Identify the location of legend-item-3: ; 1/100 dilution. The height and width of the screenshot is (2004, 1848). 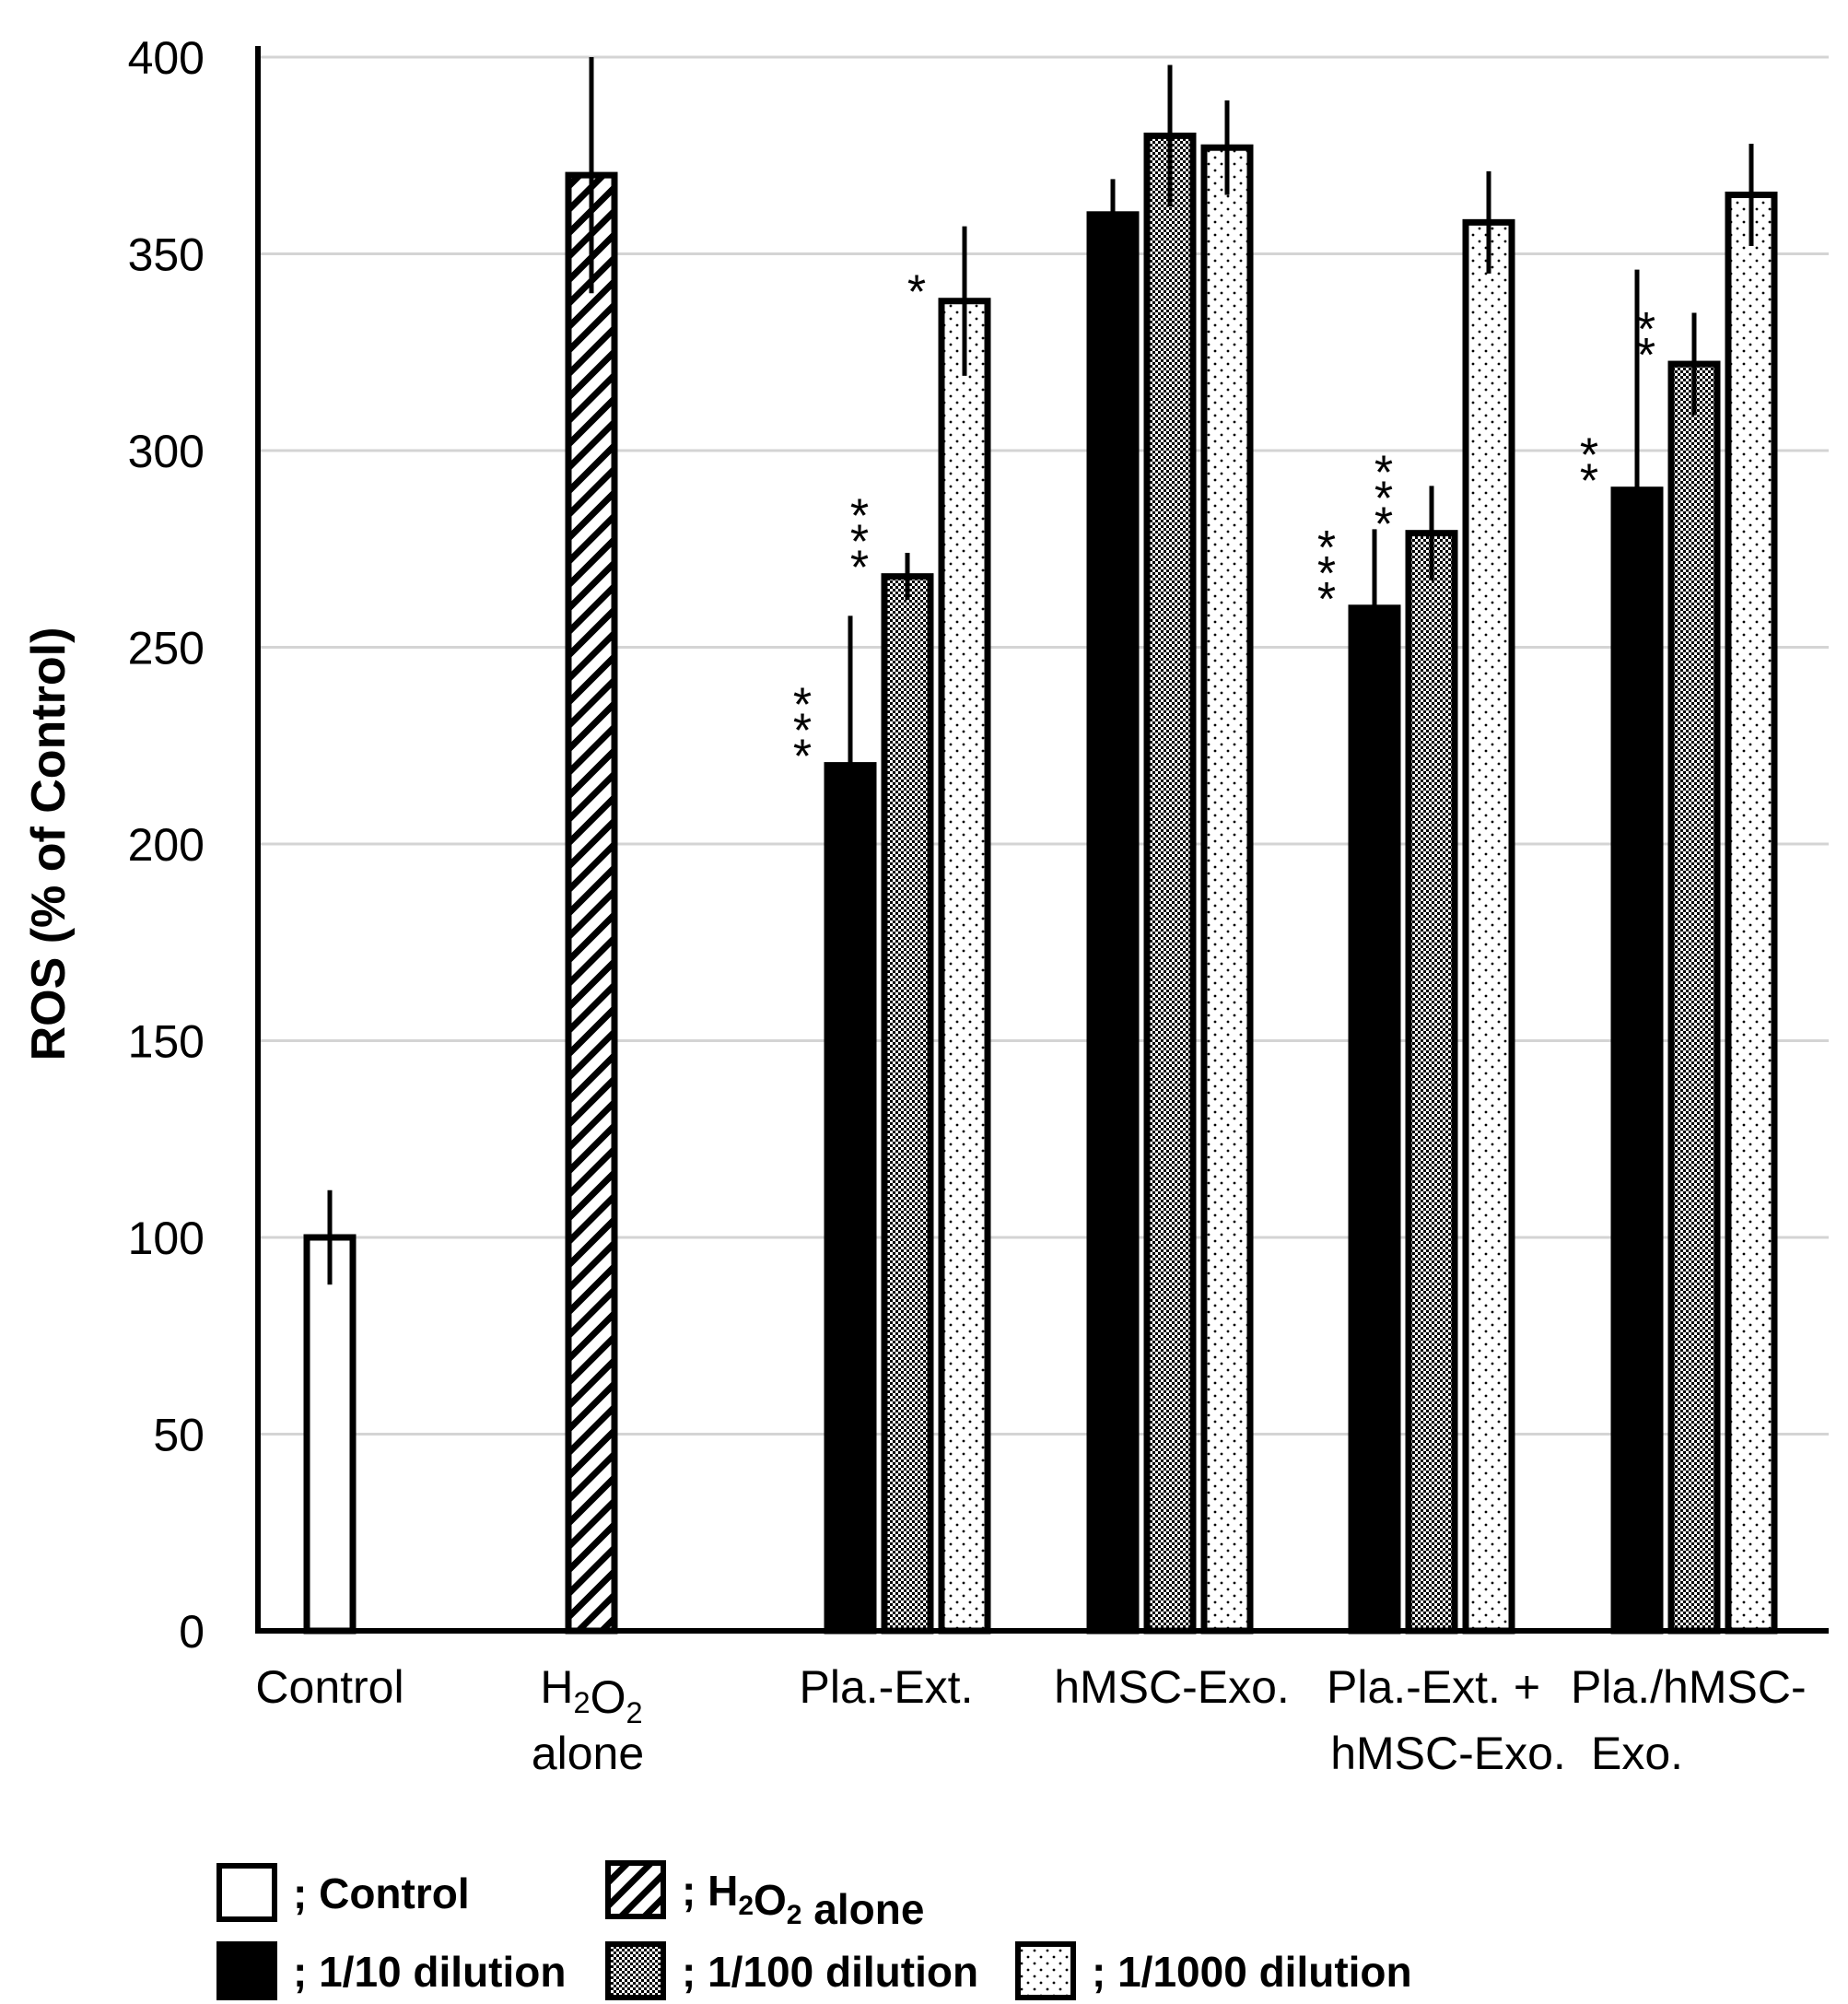
(791, 1970).